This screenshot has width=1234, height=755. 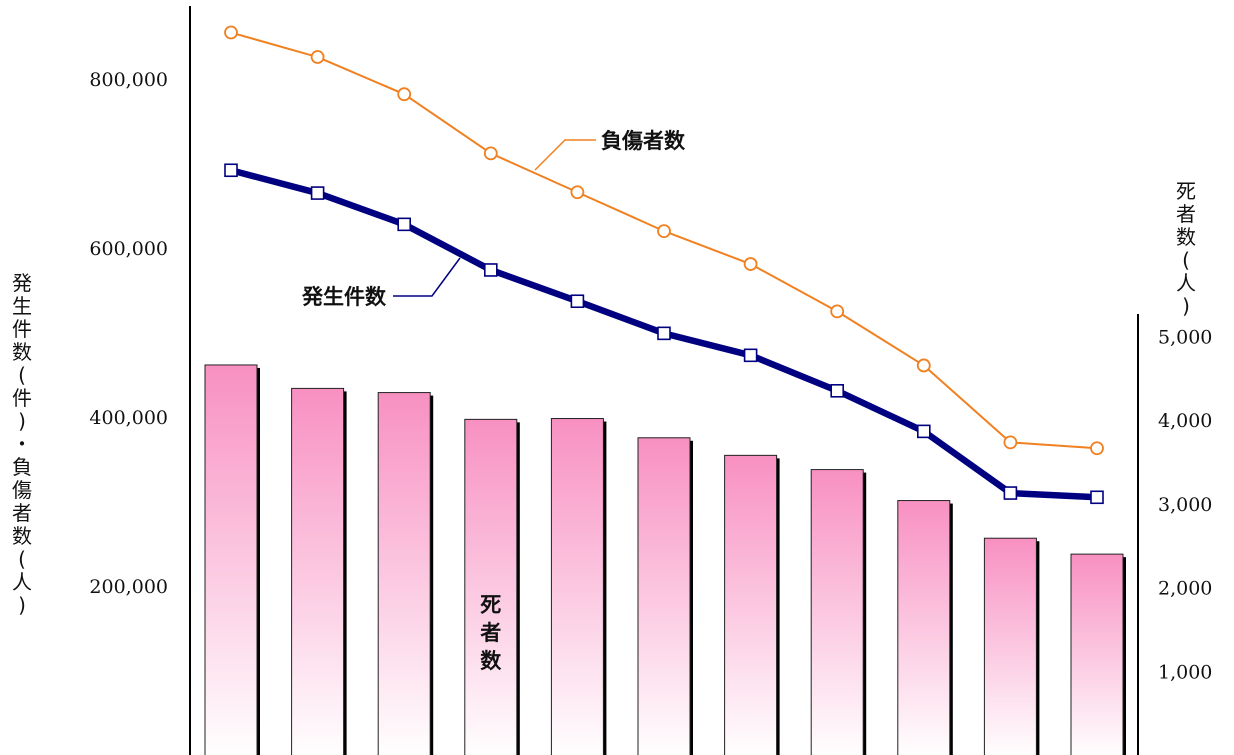 I want to click on left-axis-title: 発生件数(件)・負傷者数(人), so click(x=22, y=444).